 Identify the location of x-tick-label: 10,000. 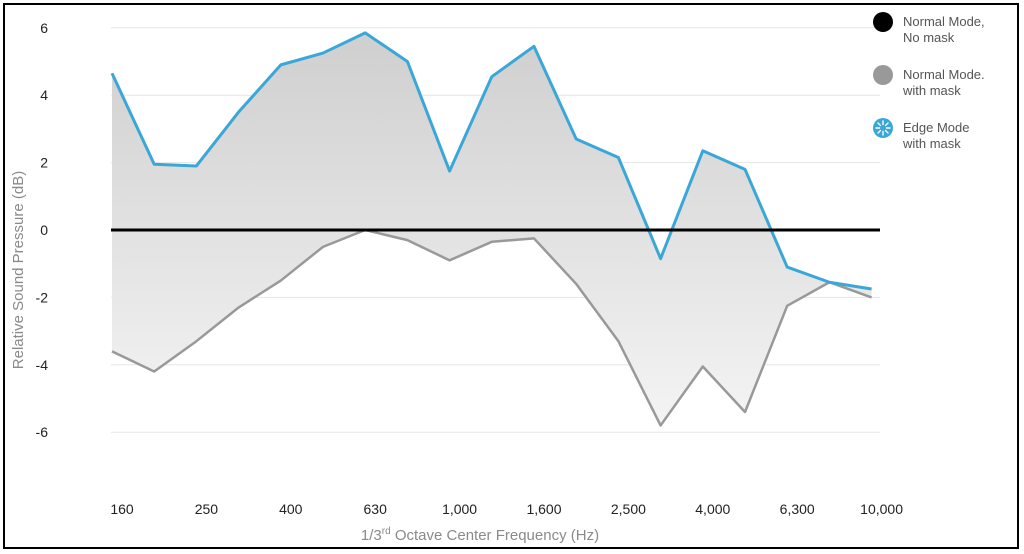
(881, 509).